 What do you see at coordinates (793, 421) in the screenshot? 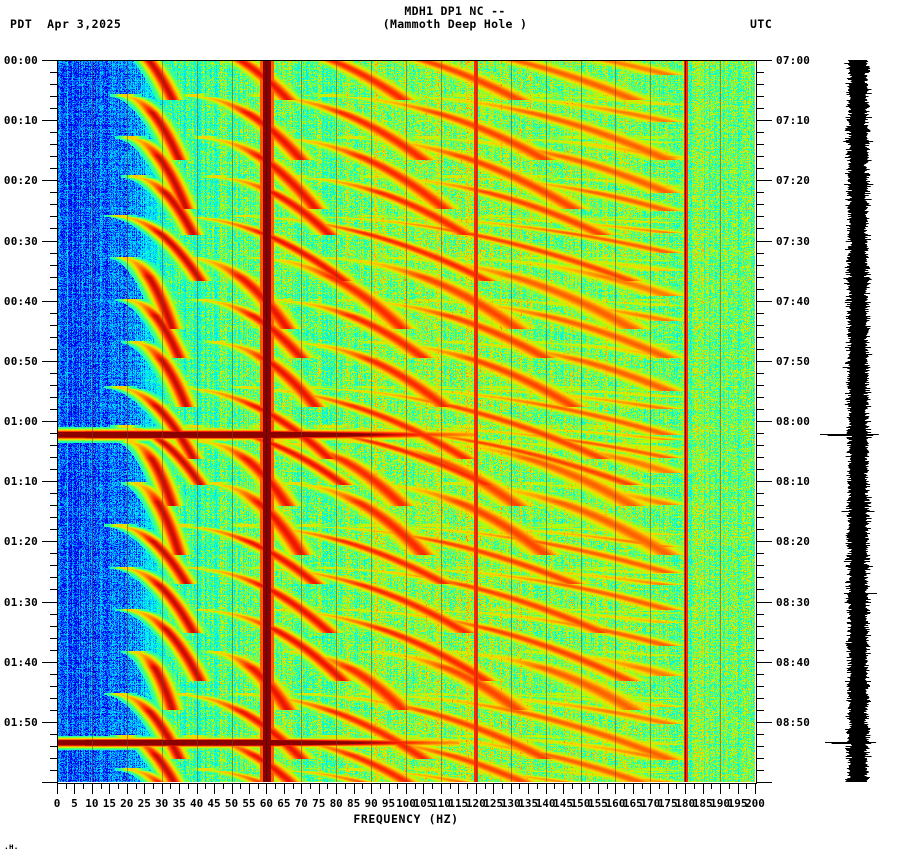
I see `time-label-right: 08:00` at bounding box center [793, 421].